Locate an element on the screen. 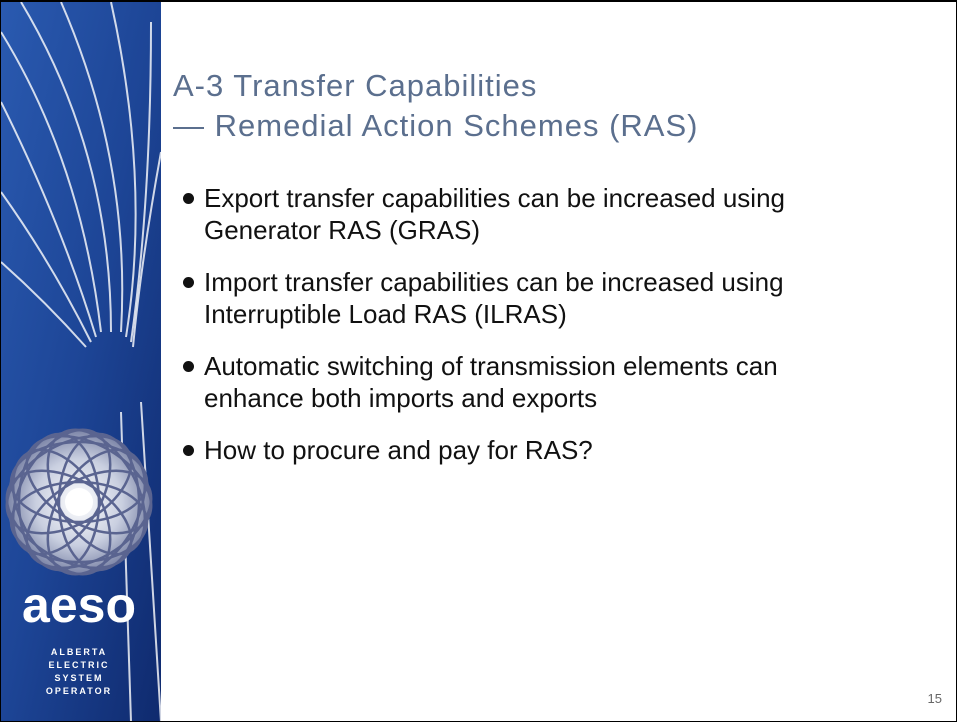  bullet-line: How to procure and pay for RAS? is located at coordinates (398, 450).